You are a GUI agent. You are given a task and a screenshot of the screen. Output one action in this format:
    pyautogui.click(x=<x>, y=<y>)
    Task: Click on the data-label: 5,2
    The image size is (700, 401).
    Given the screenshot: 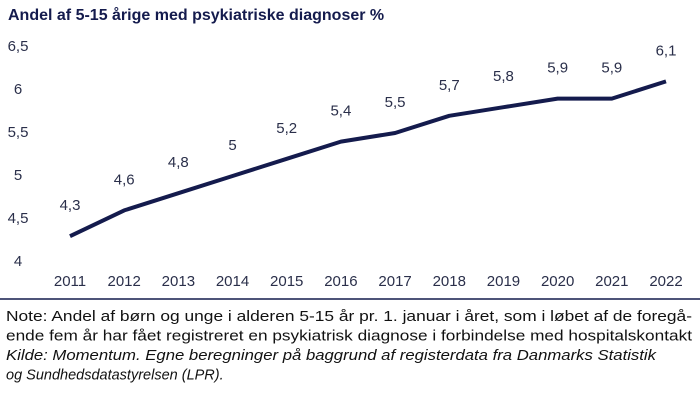 What is the action you would take?
    pyautogui.click(x=286, y=128)
    